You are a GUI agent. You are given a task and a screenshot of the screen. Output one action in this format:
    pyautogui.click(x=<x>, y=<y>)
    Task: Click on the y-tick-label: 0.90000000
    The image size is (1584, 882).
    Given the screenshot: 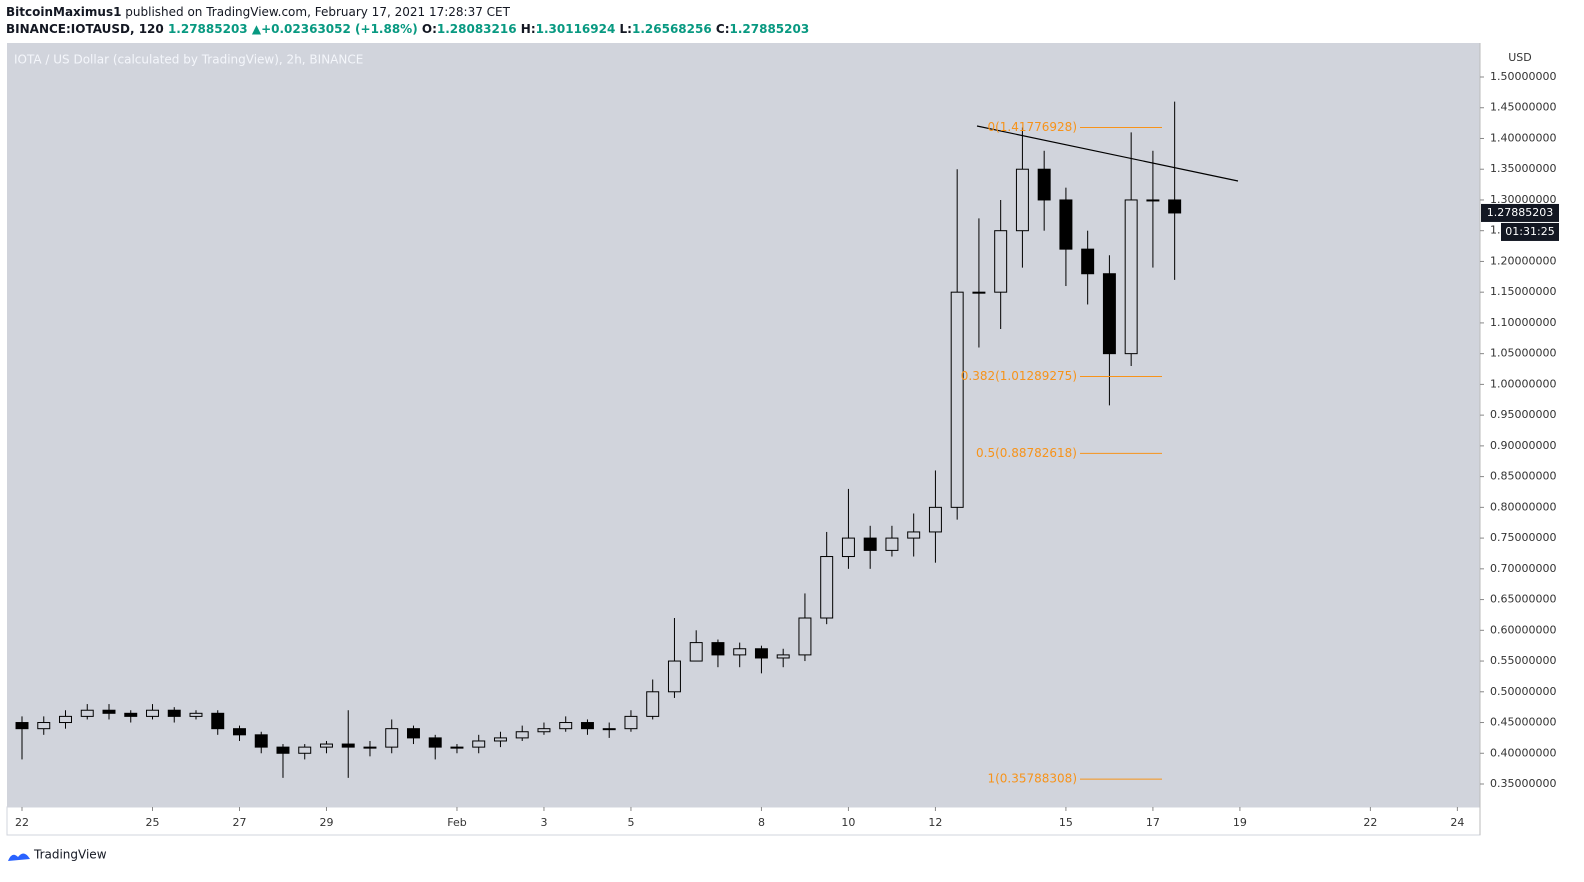 What is the action you would take?
    pyautogui.click(x=1523, y=445)
    